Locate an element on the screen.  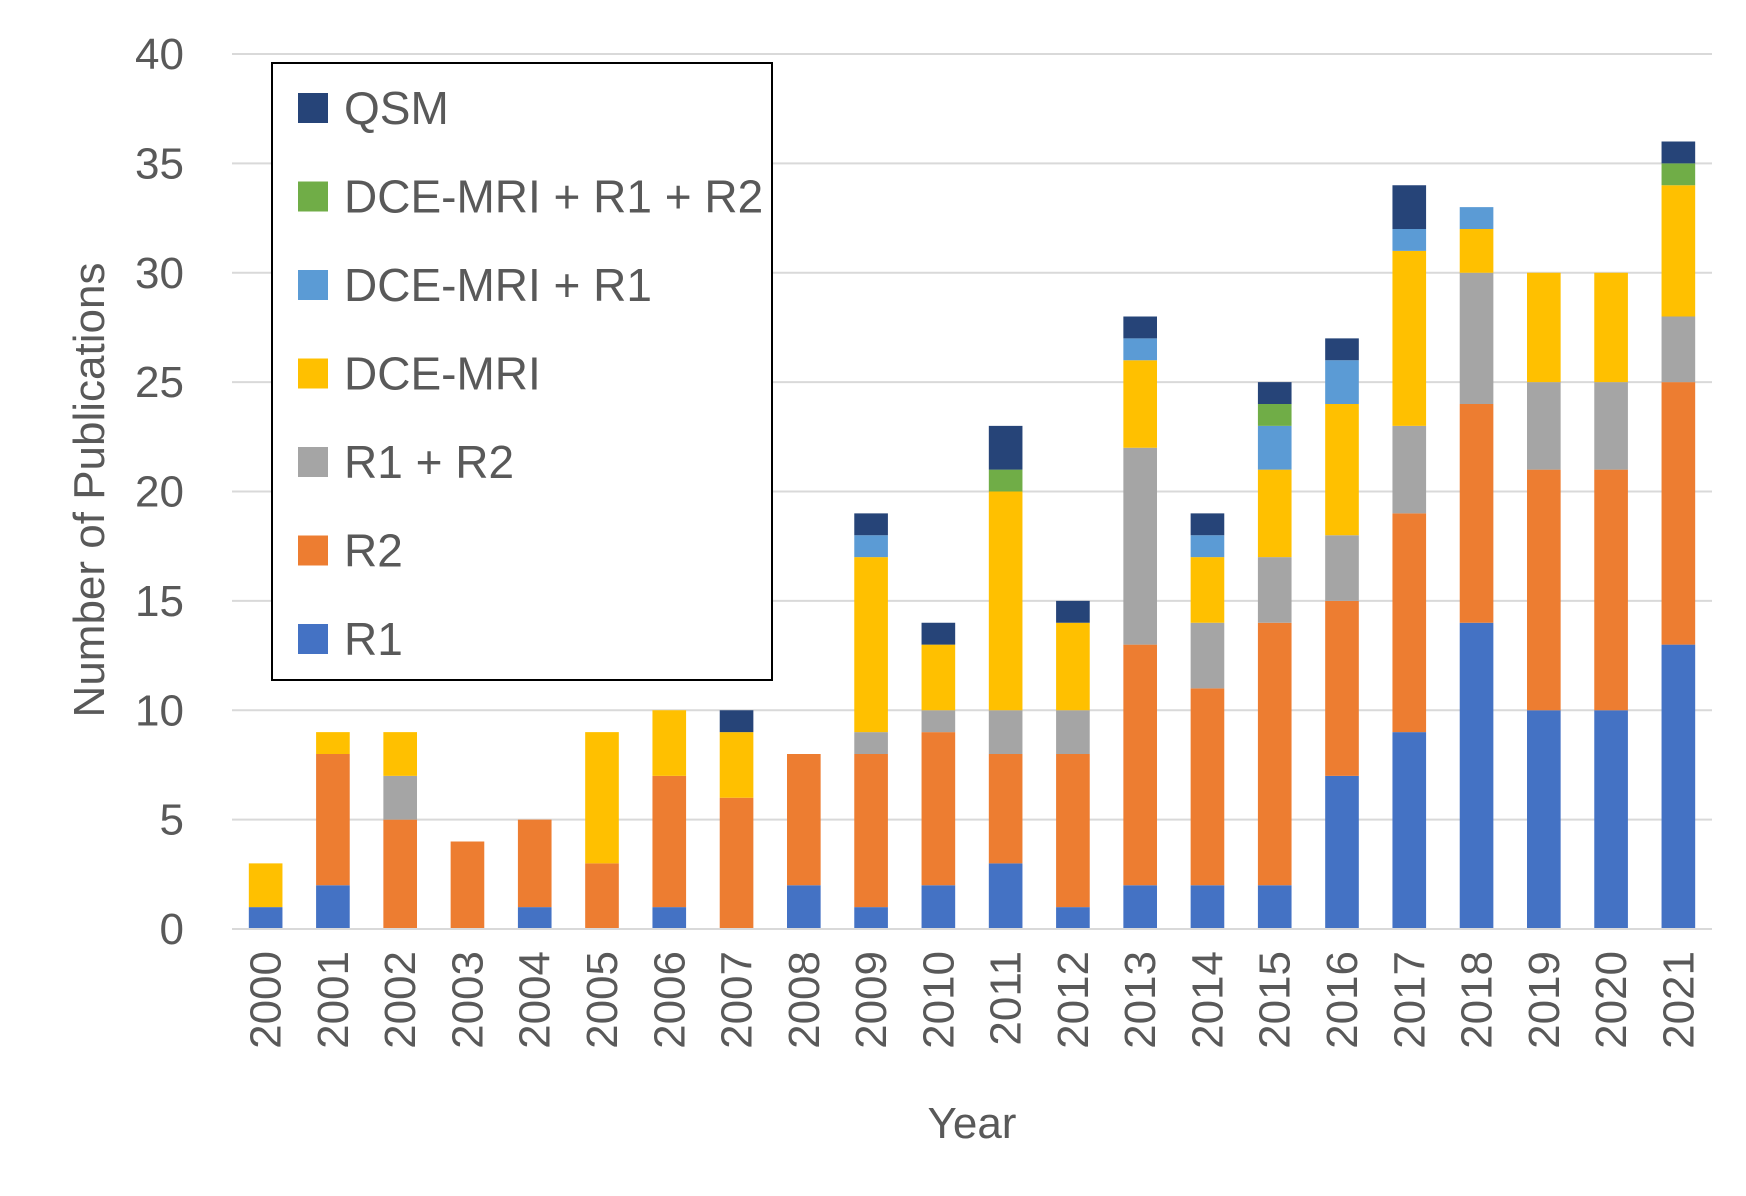
y-tick-label: 10 is located at coordinates (159, 710).